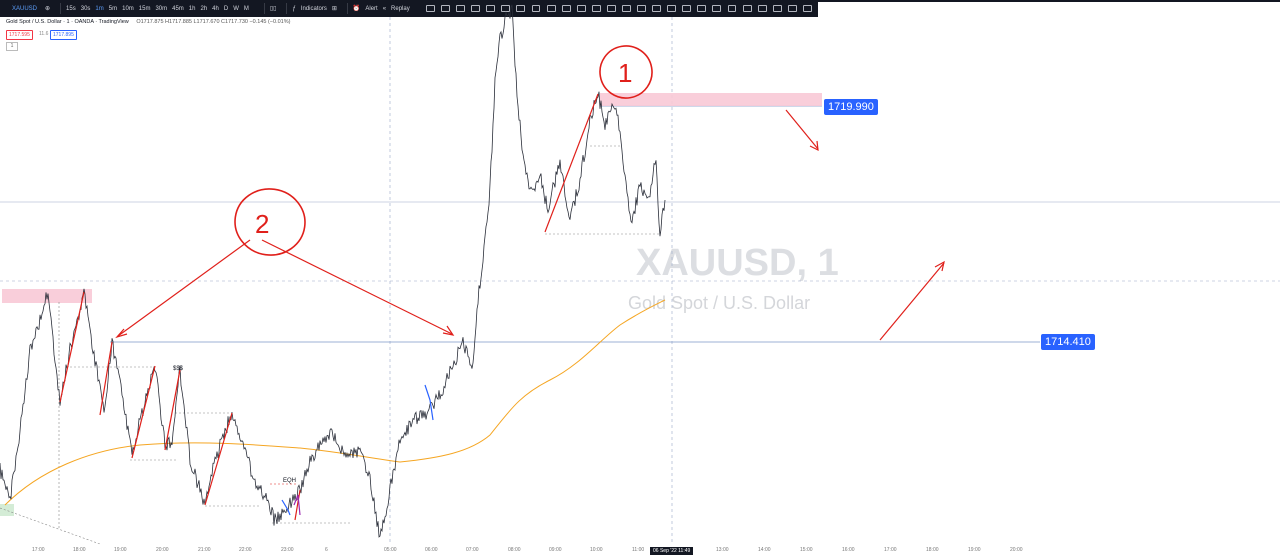 The height and width of the screenshot is (555, 1280). Describe the element at coordinates (1049, 1) in the screenshot. I see `toolbar-strip` at that location.